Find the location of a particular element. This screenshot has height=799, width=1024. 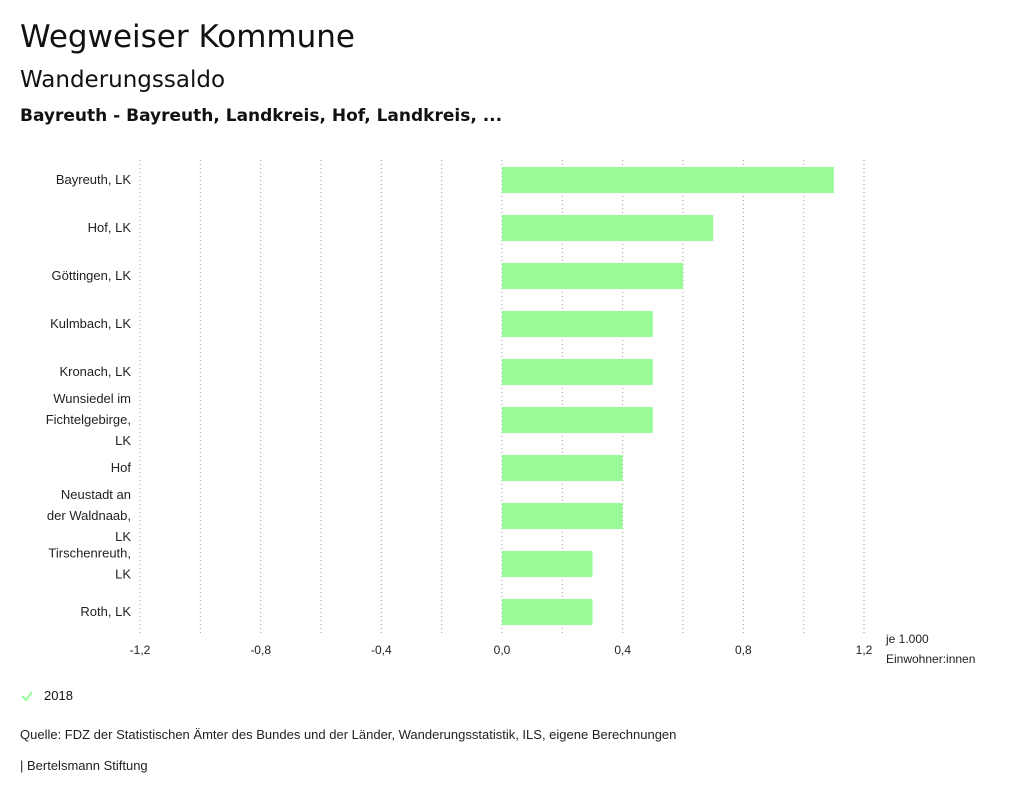

category-label: Göttingen, LK is located at coordinates (92, 275).